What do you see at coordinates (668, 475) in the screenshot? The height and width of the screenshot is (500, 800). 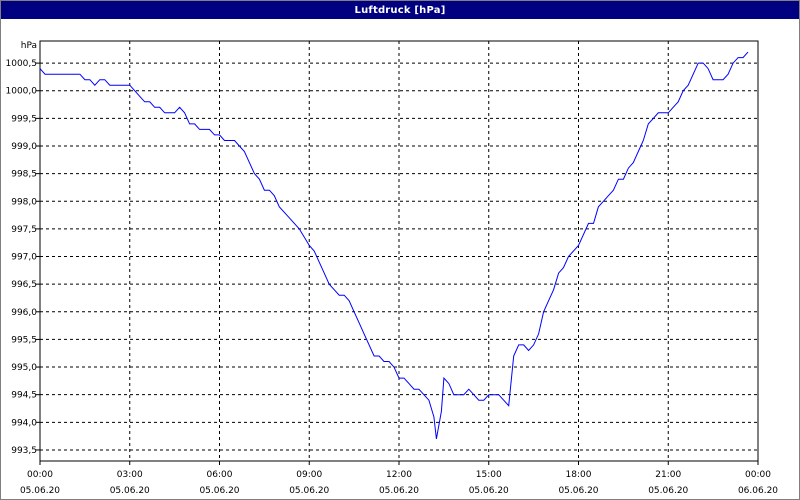 I see `x-tick-time-label: 21:00` at bounding box center [668, 475].